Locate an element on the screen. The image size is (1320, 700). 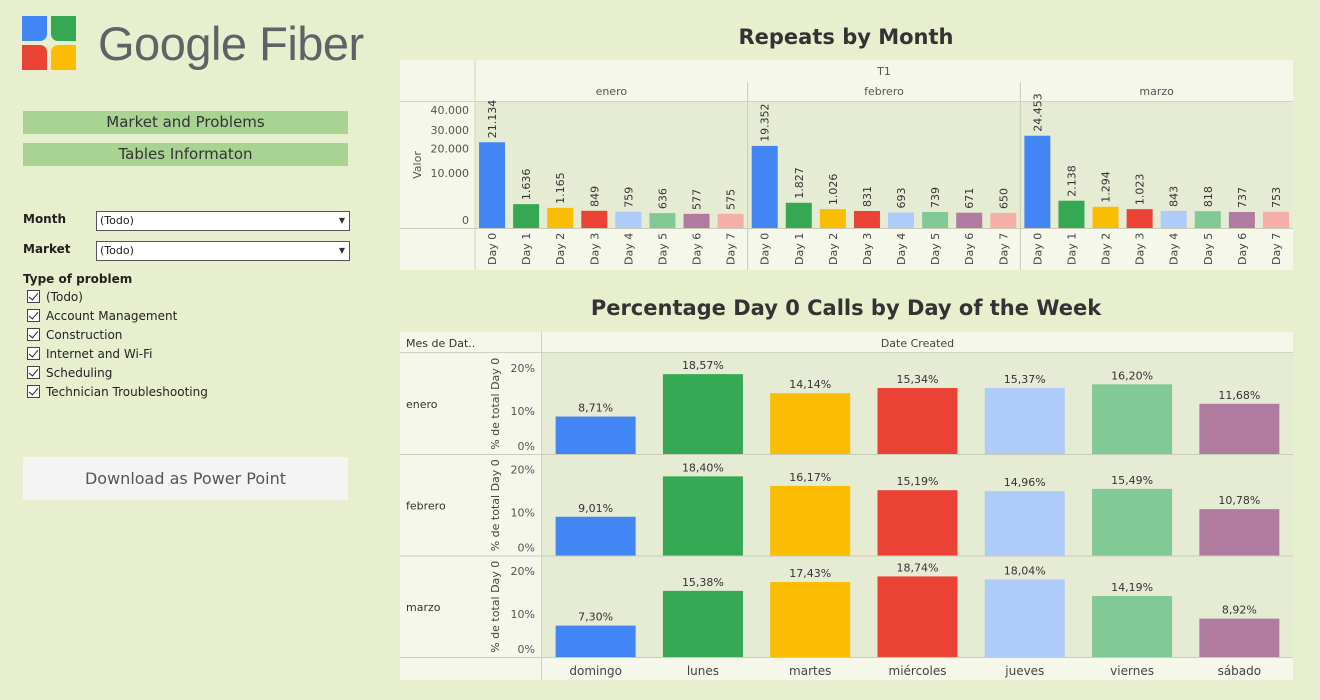
bar-value-label: 11,68% is located at coordinates (1239, 395).